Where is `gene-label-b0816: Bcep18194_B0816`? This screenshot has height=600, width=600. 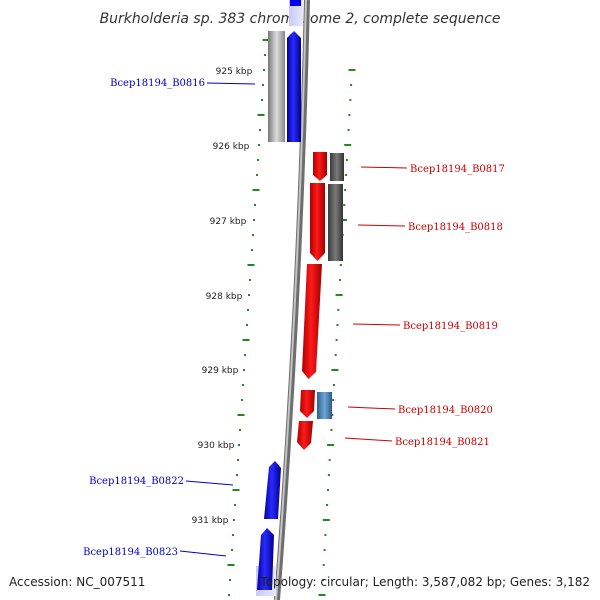 gene-label-b0816: Bcep18194_B0816 is located at coordinates (157, 83).